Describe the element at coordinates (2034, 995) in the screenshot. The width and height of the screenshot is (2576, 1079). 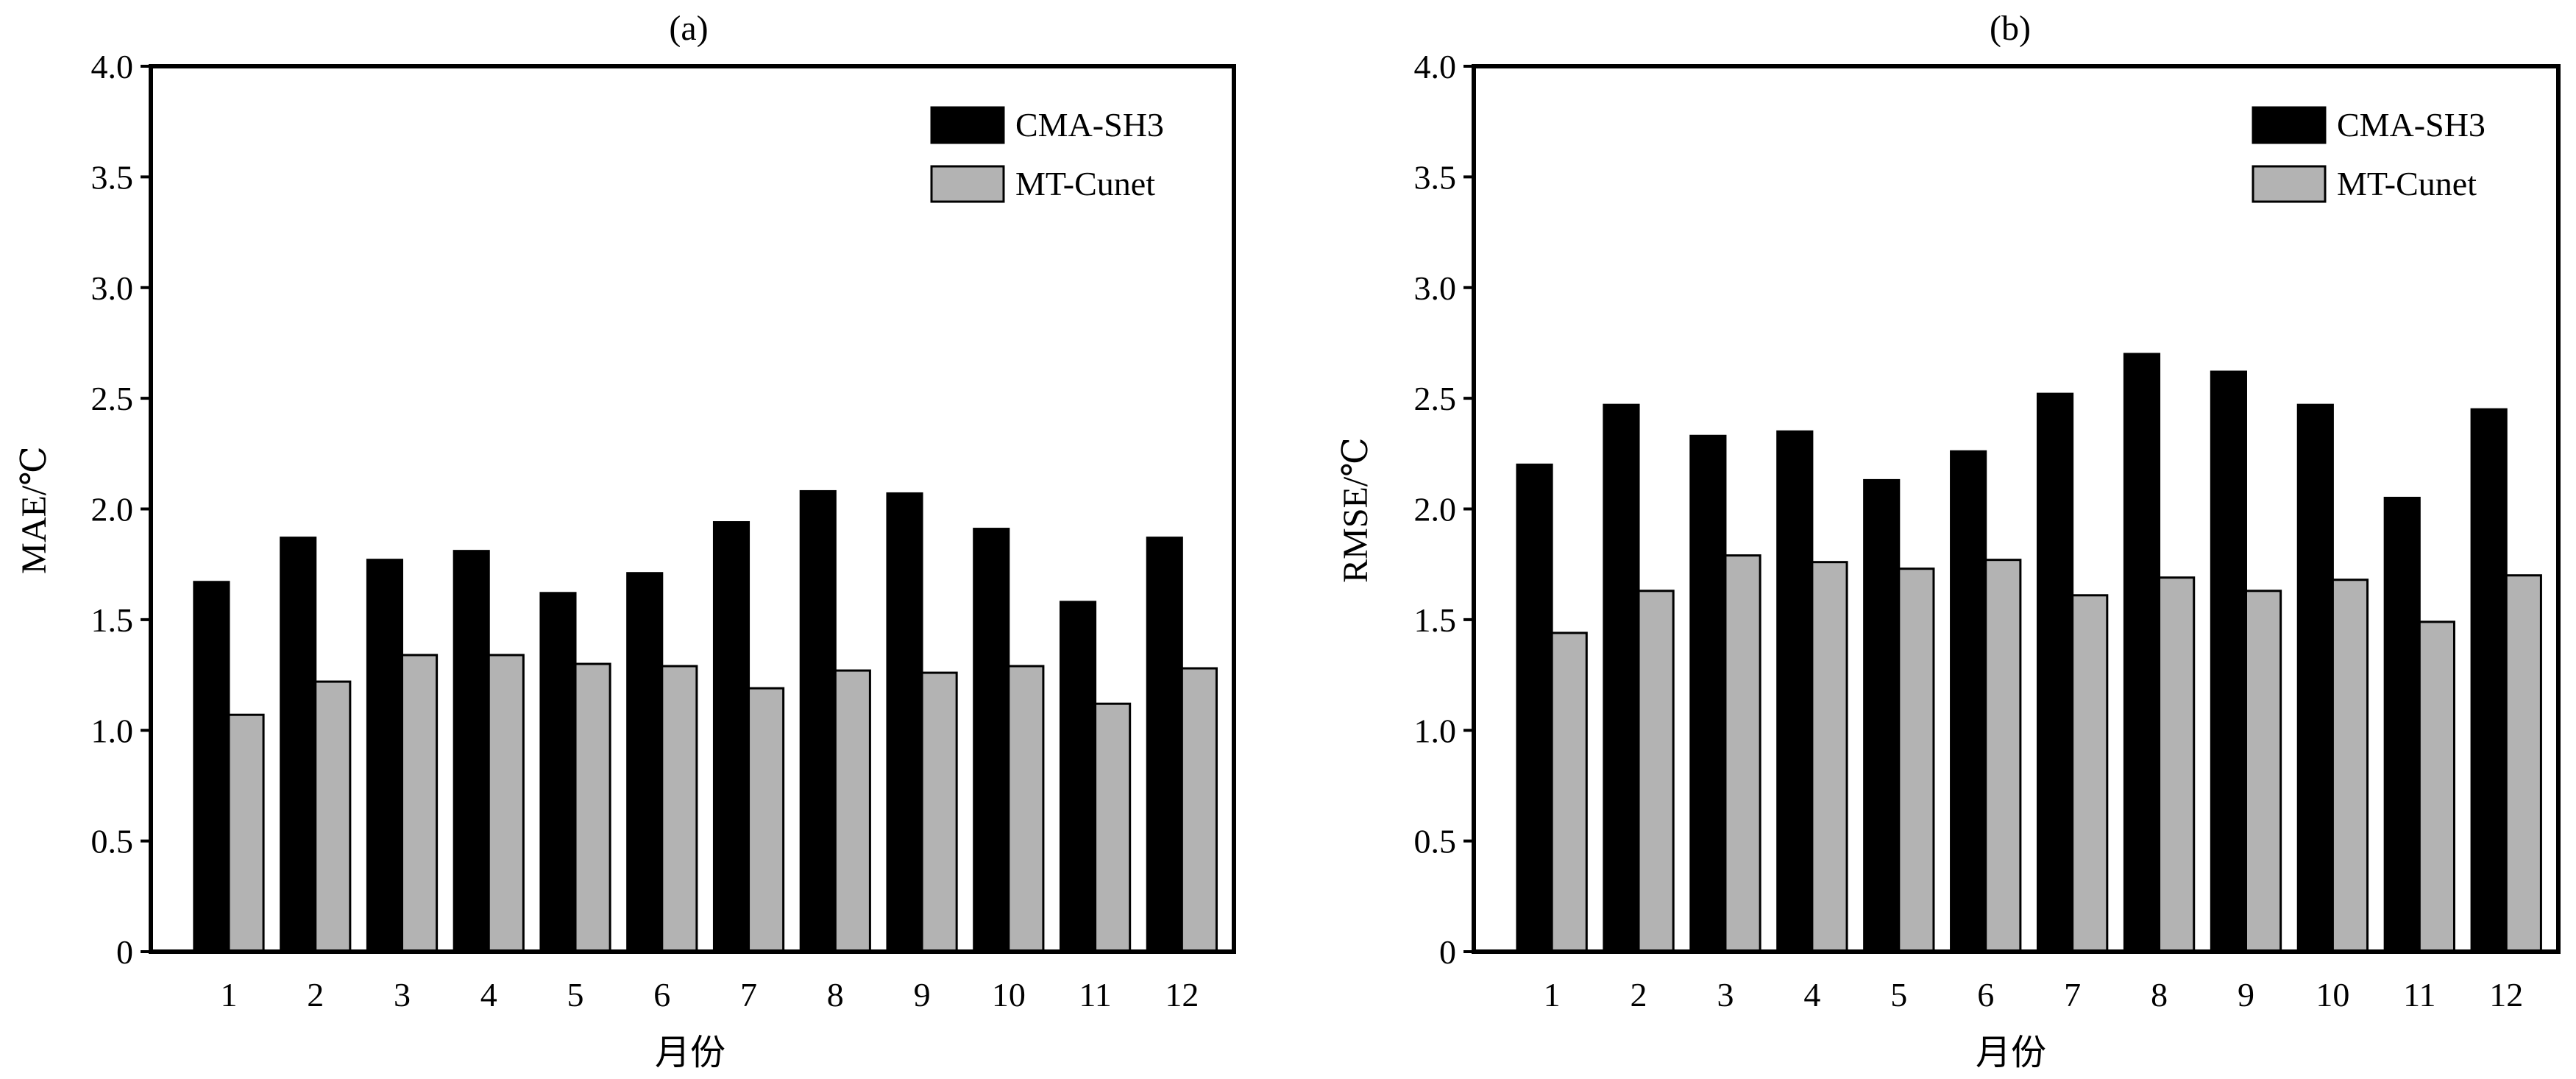
I see `panel-b-x-ticks: 1 2 3 4 5 6 7 8 9 10 11 12` at that location.